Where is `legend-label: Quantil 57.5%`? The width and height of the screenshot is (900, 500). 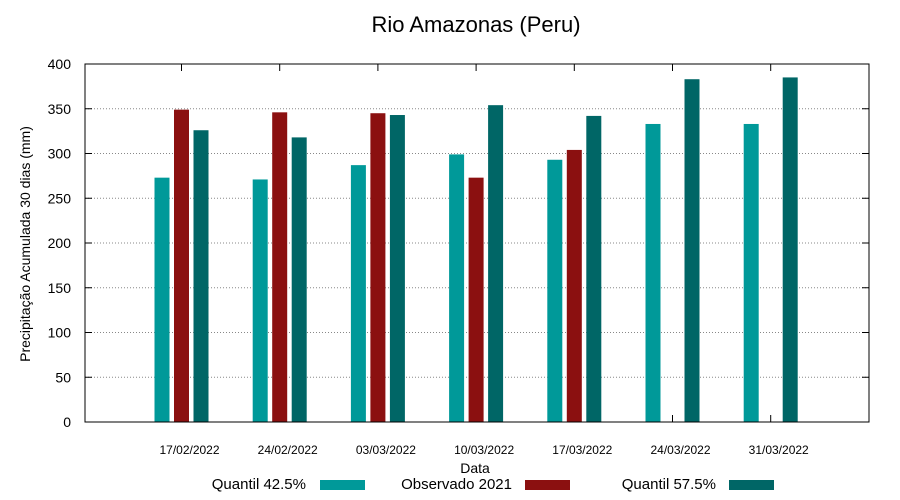 legend-label: Quantil 57.5% is located at coordinates (669, 484).